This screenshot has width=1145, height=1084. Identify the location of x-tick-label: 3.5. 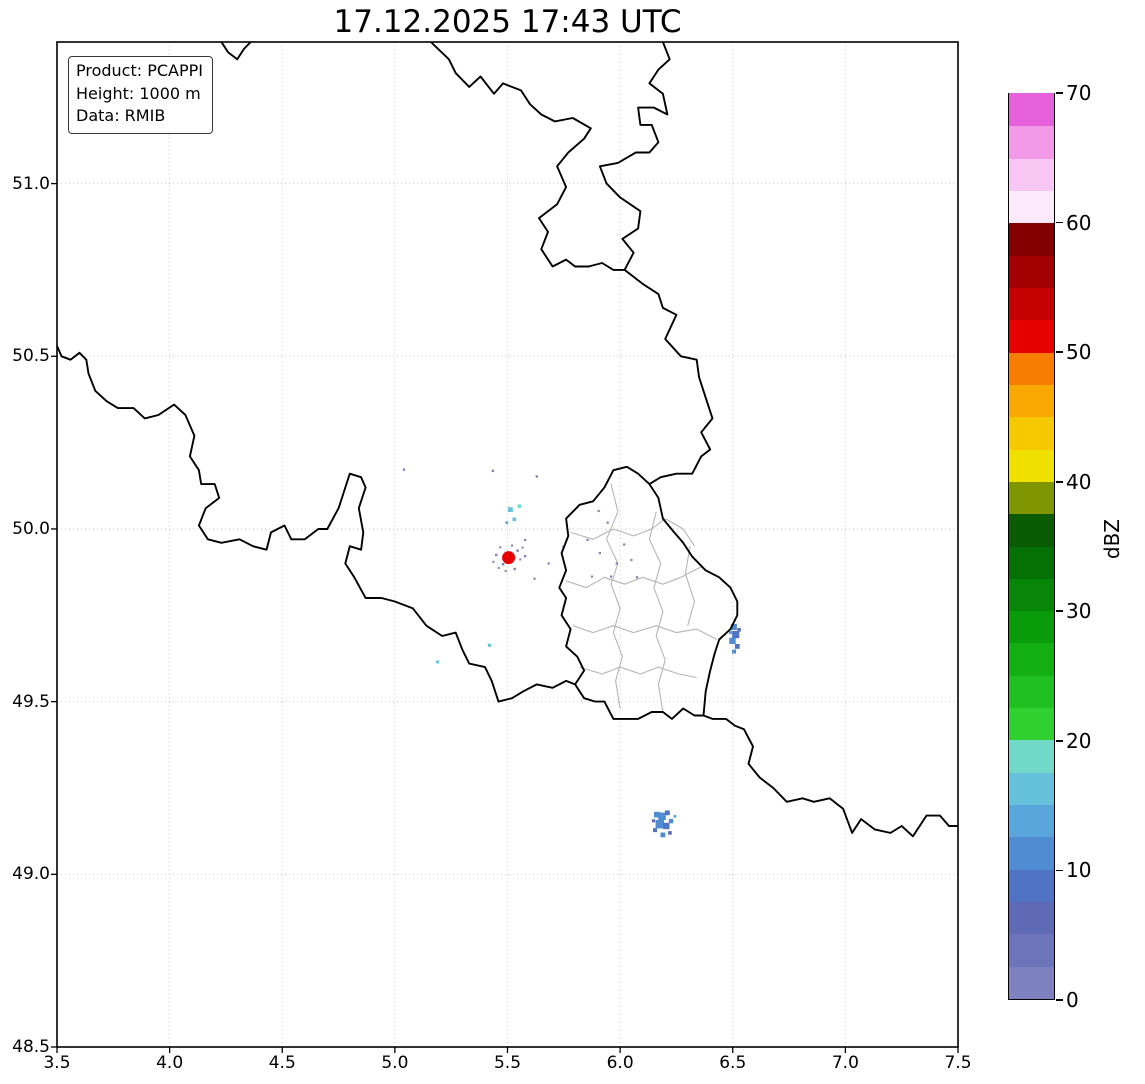
(57, 1063).